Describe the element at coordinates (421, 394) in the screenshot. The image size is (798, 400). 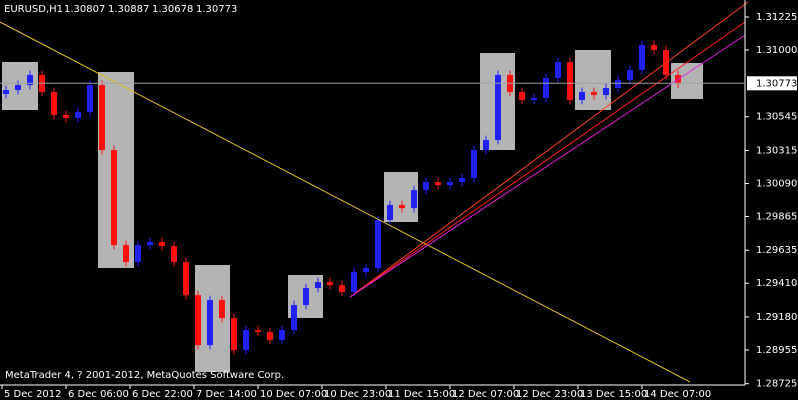
I see `x-tick-label: 11 Dec 15:00` at that location.